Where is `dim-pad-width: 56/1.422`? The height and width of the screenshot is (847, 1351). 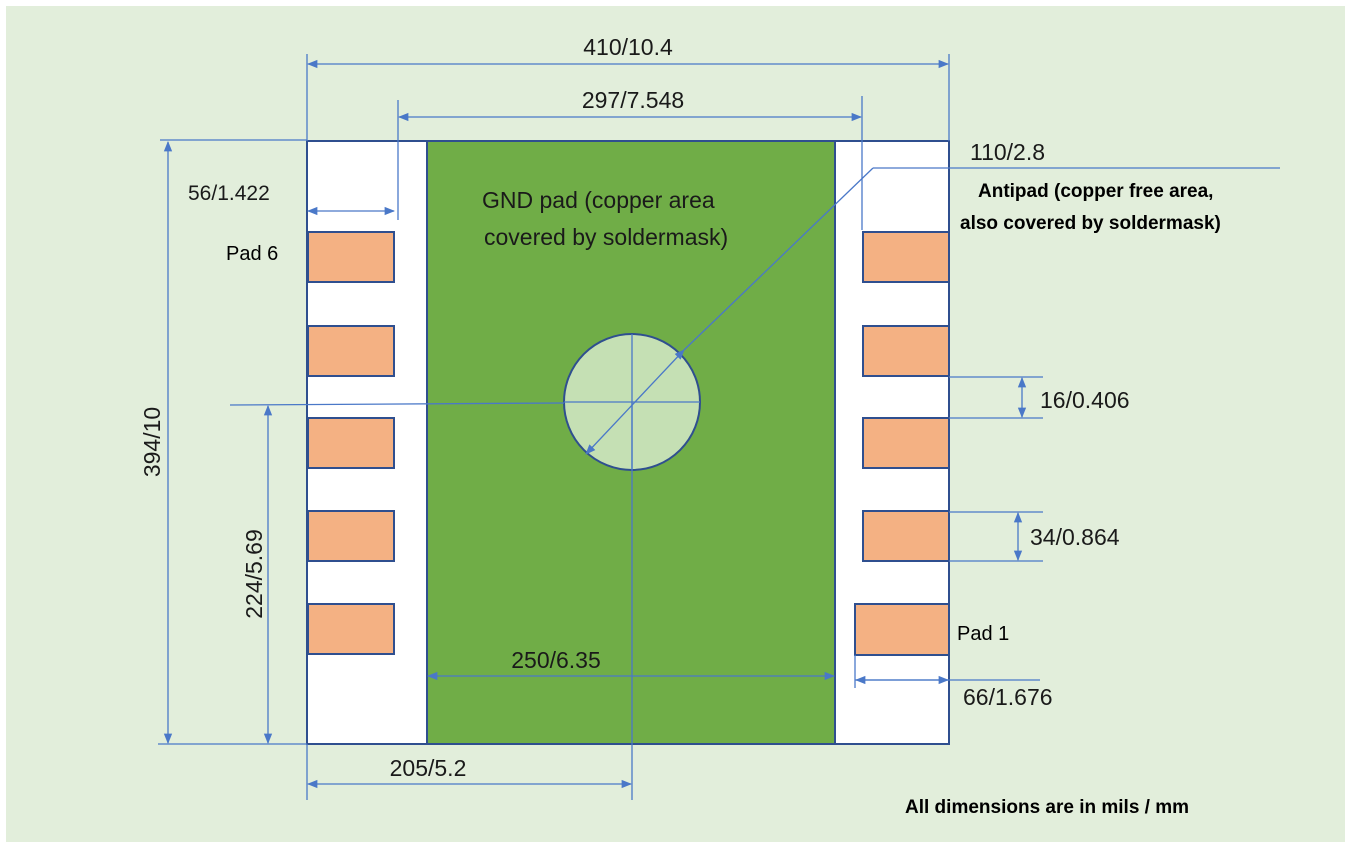
dim-pad-width: 56/1.422 is located at coordinates (229, 193).